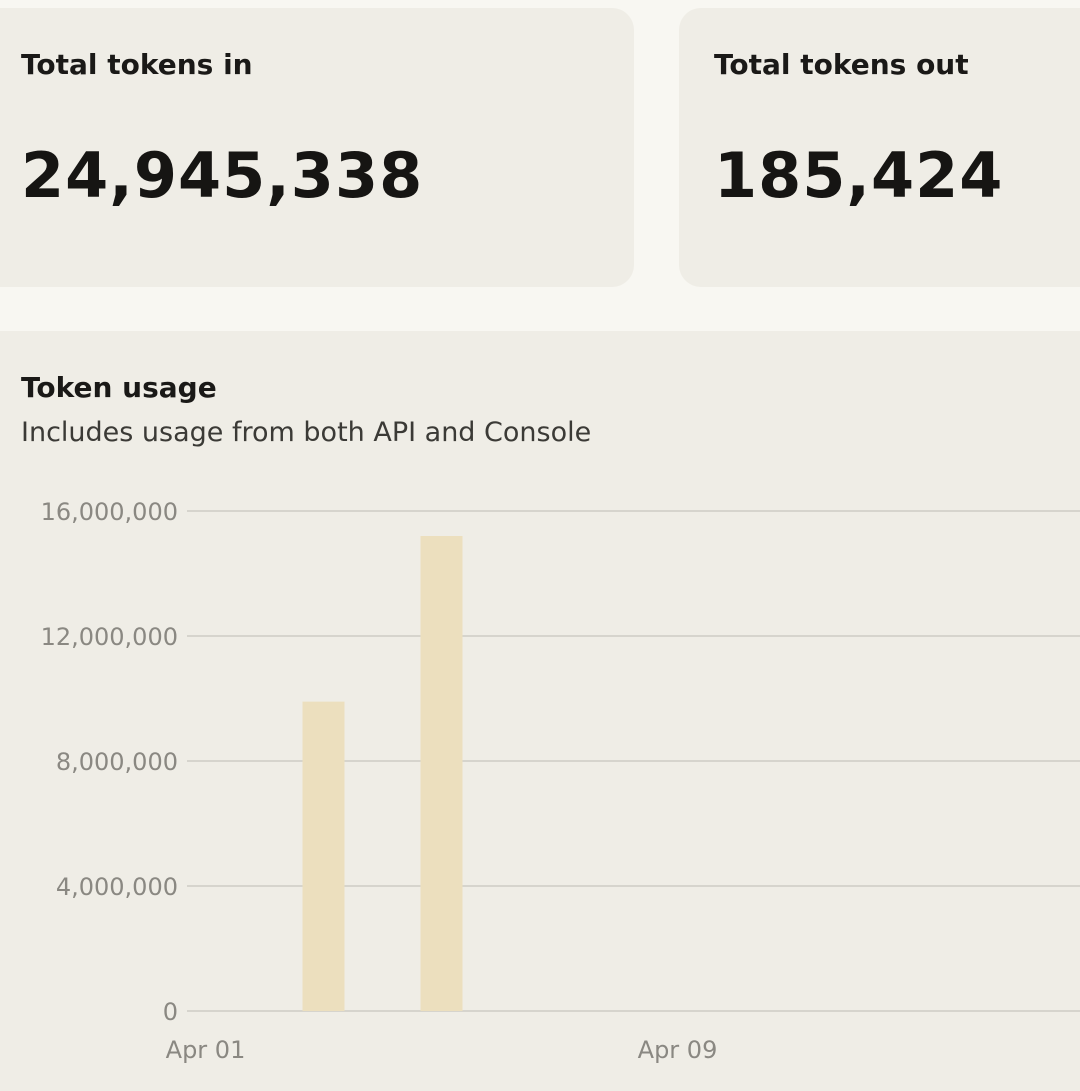 The width and height of the screenshot is (1080, 1091). What do you see at coordinates (222, 175) in the screenshot?
I see `total-tokens-in-value: 24,945,338` at bounding box center [222, 175].